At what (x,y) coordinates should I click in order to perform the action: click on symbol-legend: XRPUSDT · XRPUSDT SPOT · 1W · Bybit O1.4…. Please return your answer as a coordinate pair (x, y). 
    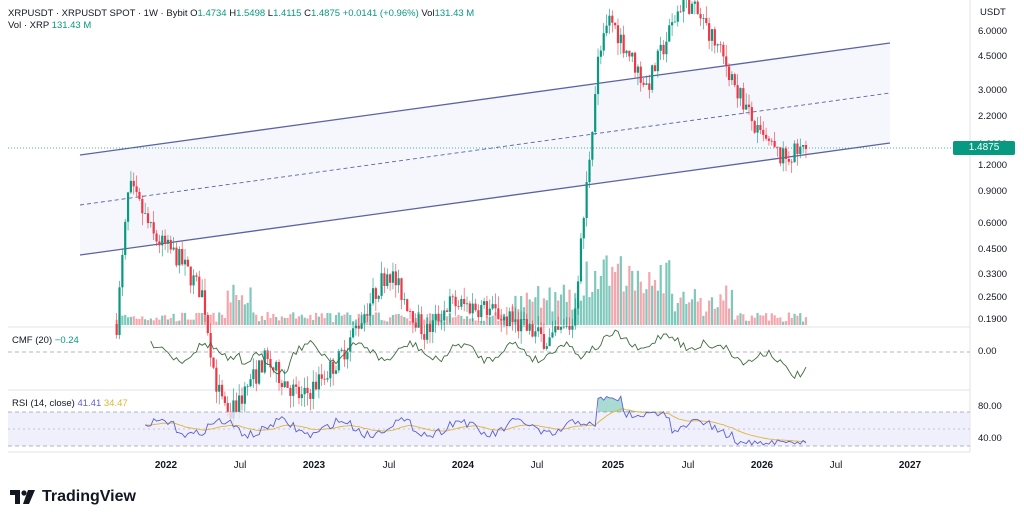
    Looking at the image, I should click on (241, 13).